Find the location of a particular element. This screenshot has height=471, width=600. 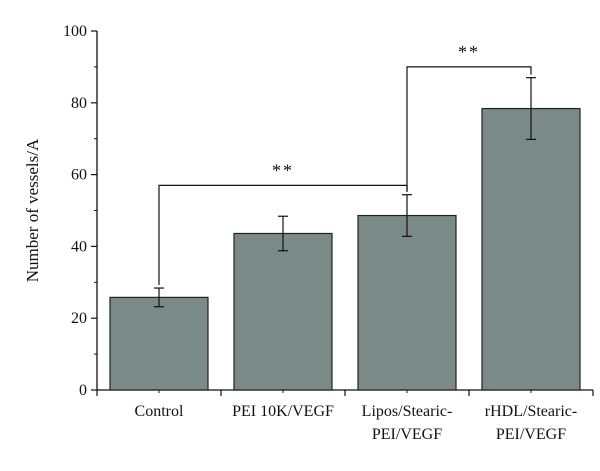

y-tick-label: 0 is located at coordinates (83, 390).